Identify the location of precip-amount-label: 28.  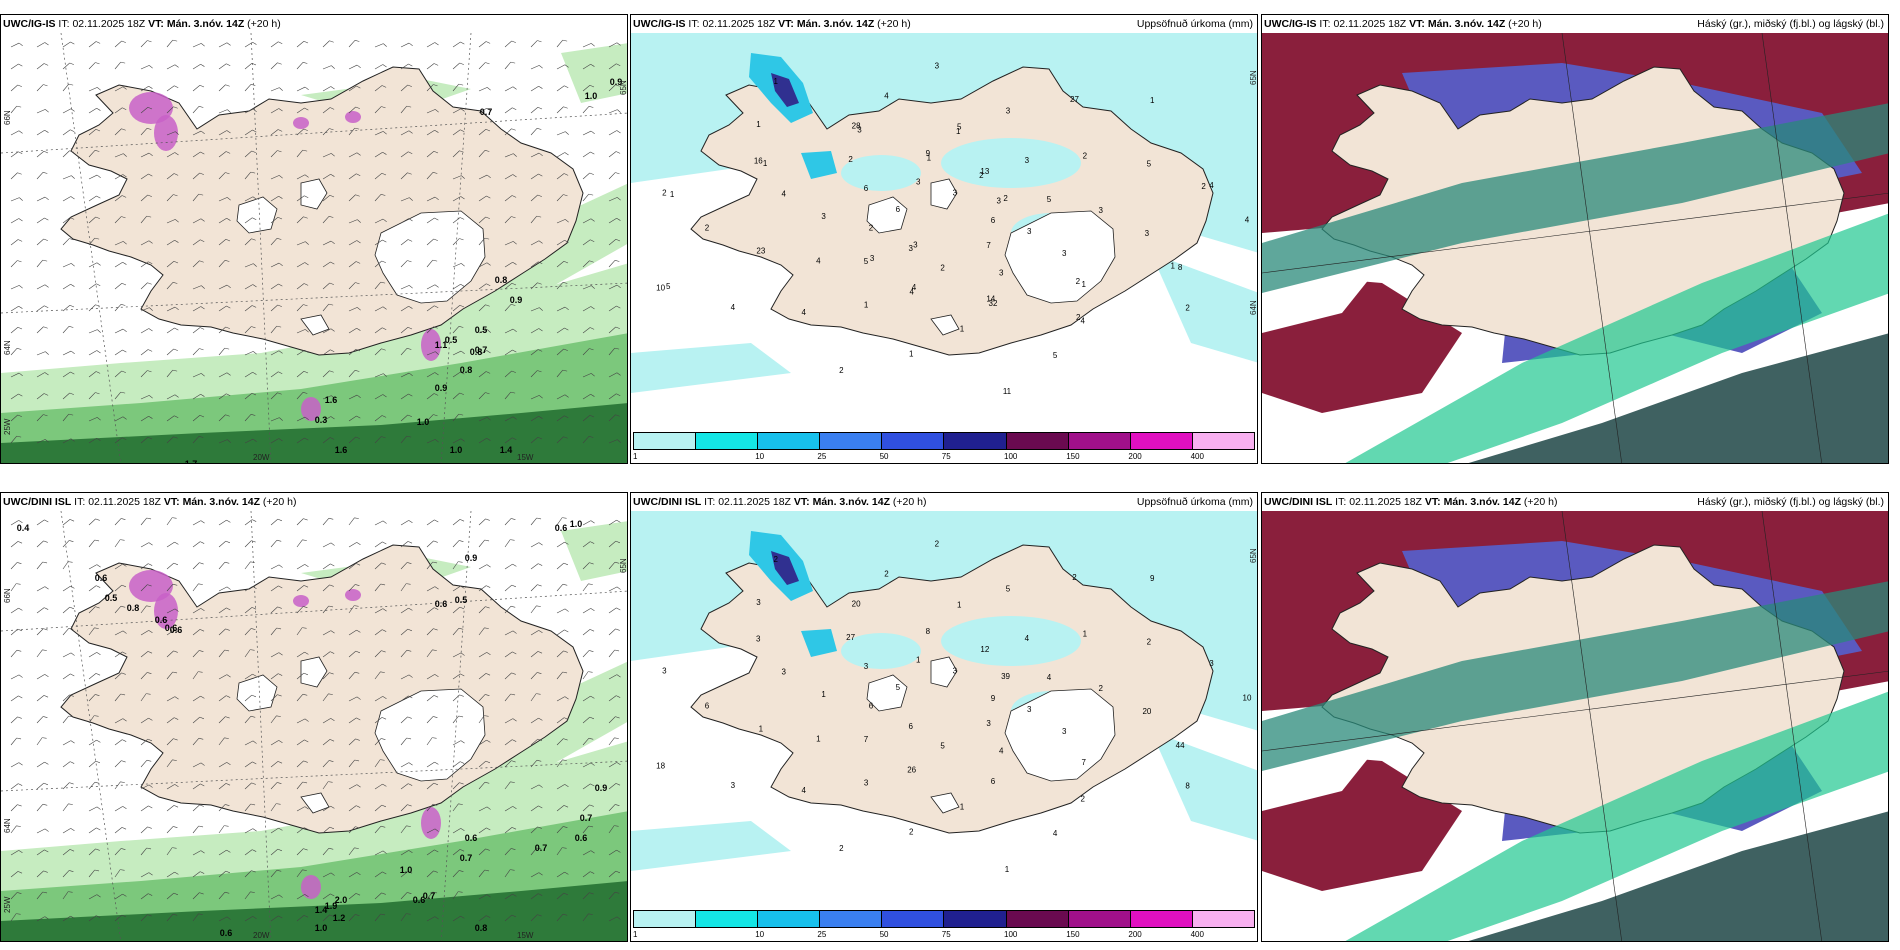
(856, 125).